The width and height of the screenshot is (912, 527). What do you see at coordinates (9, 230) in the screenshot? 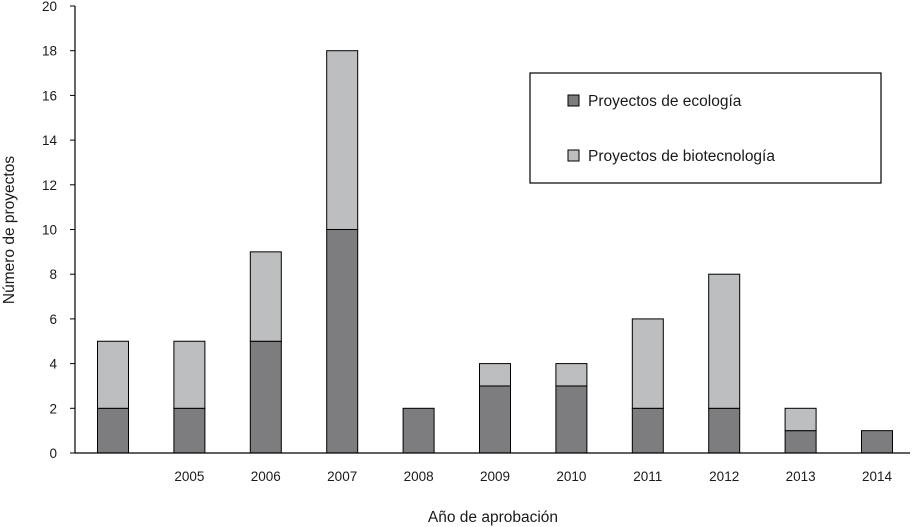
I see `y-axis-title: Número de proyectos` at bounding box center [9, 230].